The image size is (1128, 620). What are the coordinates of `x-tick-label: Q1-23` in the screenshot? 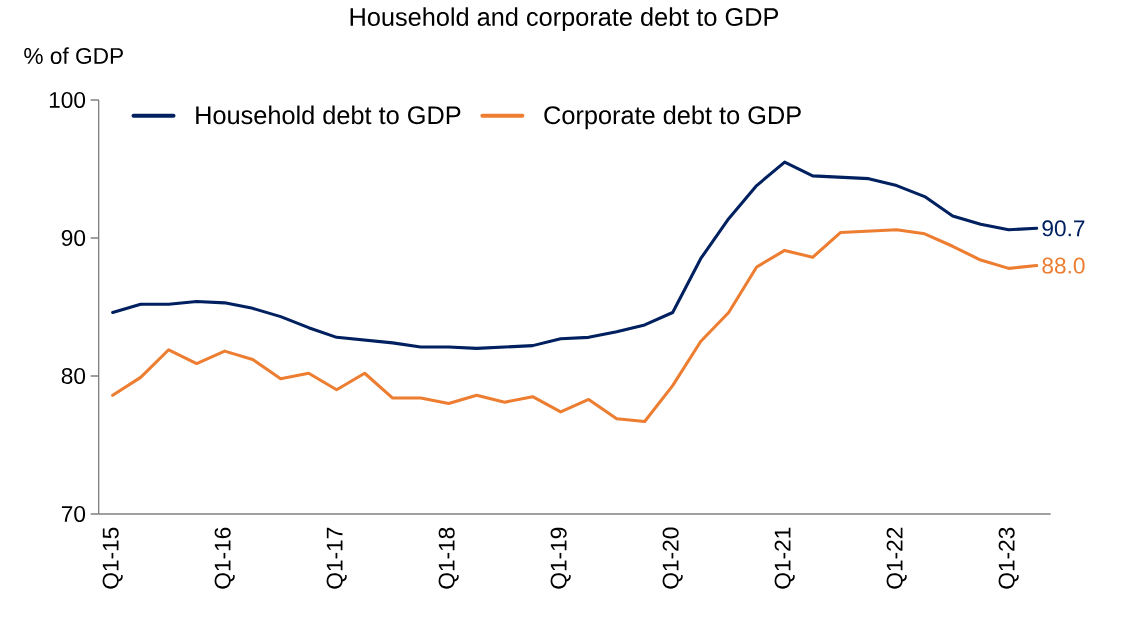 It's located at (1008, 558).